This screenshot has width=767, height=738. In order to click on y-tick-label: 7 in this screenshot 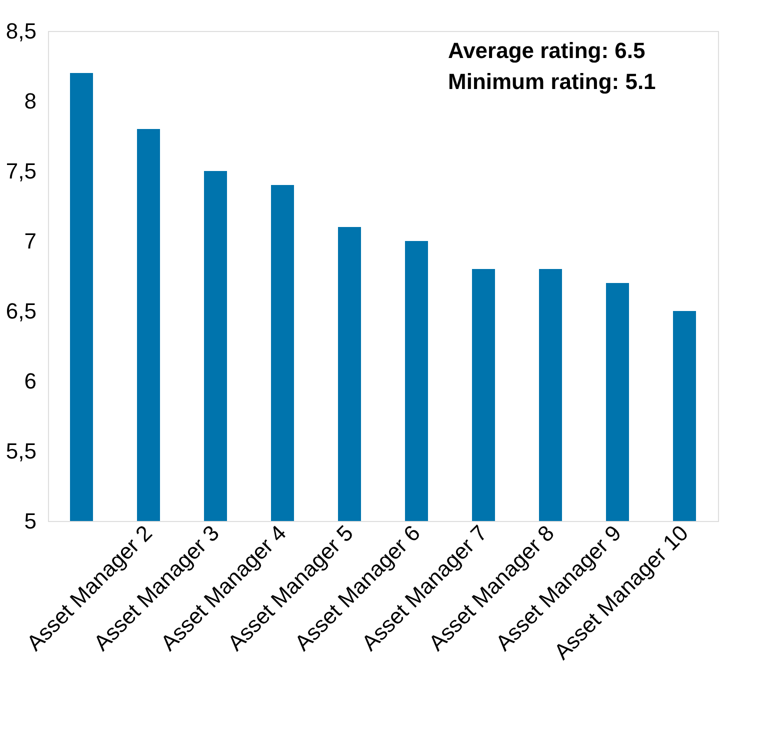, I will do `click(30, 241)`.